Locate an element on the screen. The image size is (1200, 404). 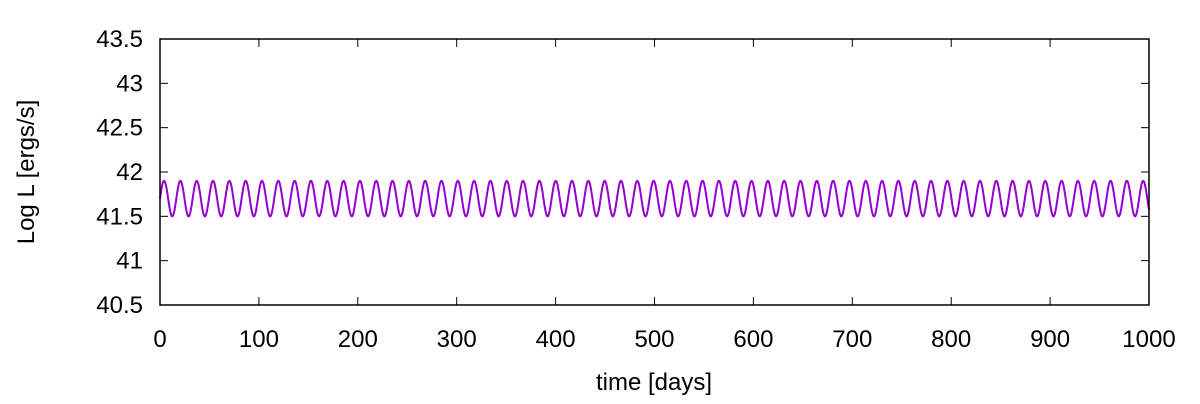
x-tick-label: 1000 is located at coordinates (1148, 339).